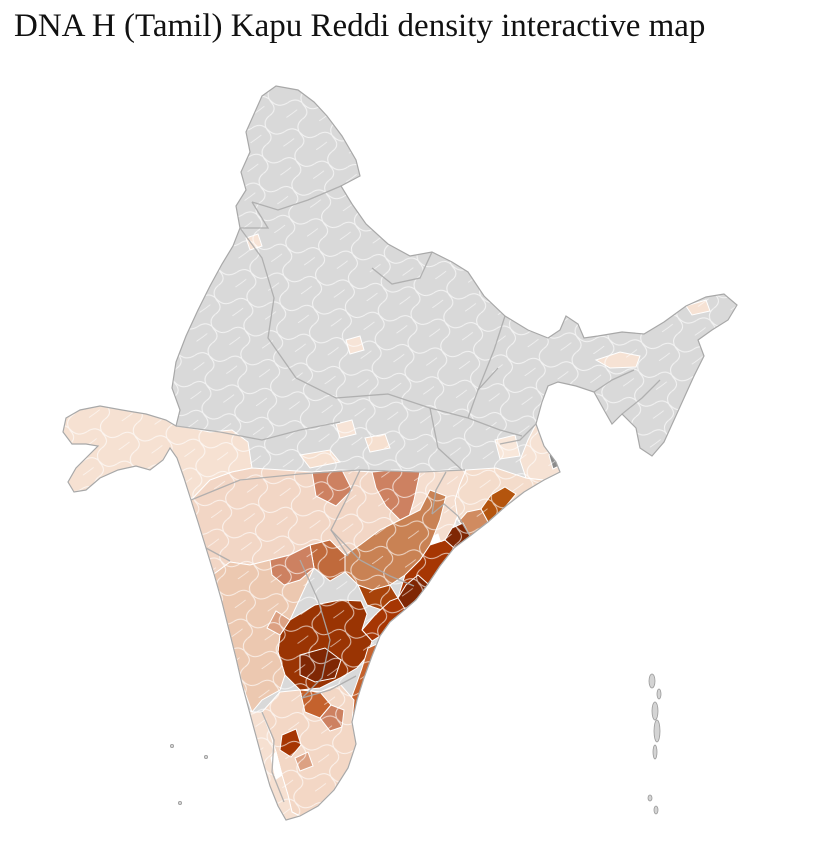 The width and height of the screenshot is (819, 851). What do you see at coordinates (188, 775) in the screenshot?
I see `lakshadweep-islands` at bounding box center [188, 775].